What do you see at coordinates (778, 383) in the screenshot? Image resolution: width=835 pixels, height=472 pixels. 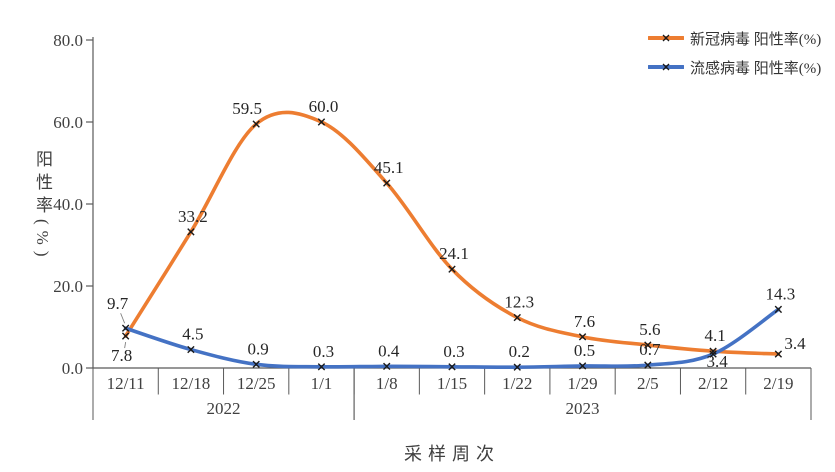 I see `x-tick-label: 2/19` at bounding box center [778, 383].